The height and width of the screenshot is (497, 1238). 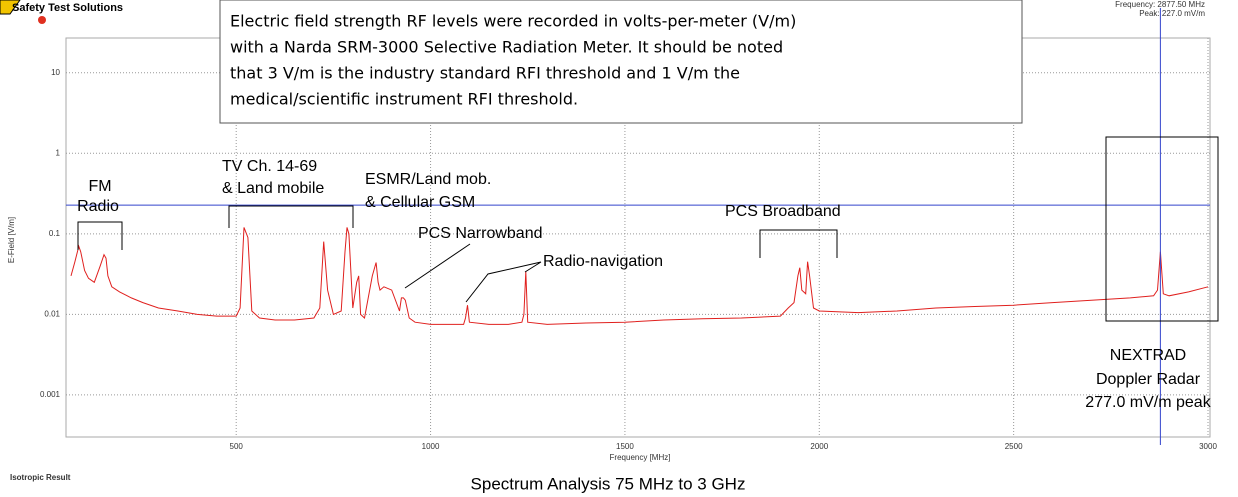 What do you see at coordinates (428, 179) in the screenshot?
I see `annotation: ESMR/Land mob.` at bounding box center [428, 179].